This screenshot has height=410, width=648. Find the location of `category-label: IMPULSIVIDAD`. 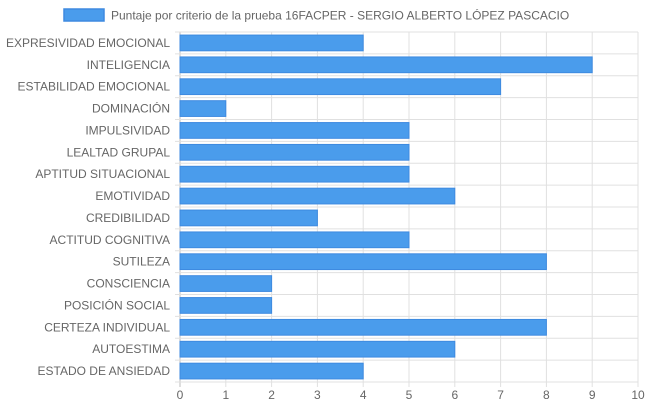

category-label: IMPULSIVIDAD is located at coordinates (127, 130).